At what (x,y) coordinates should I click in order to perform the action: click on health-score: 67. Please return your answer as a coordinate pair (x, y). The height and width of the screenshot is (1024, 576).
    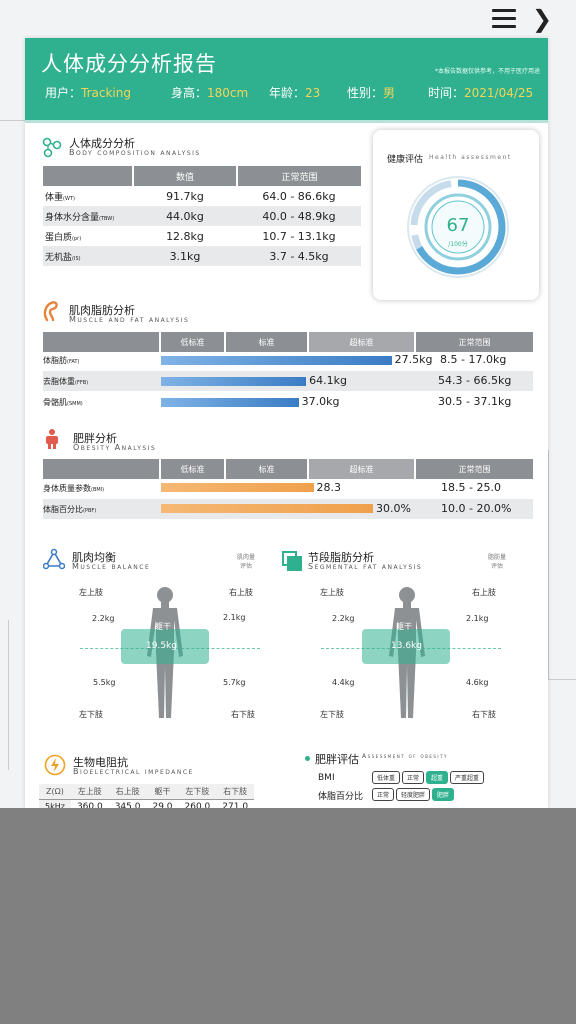
    Looking at the image, I should click on (458, 225).